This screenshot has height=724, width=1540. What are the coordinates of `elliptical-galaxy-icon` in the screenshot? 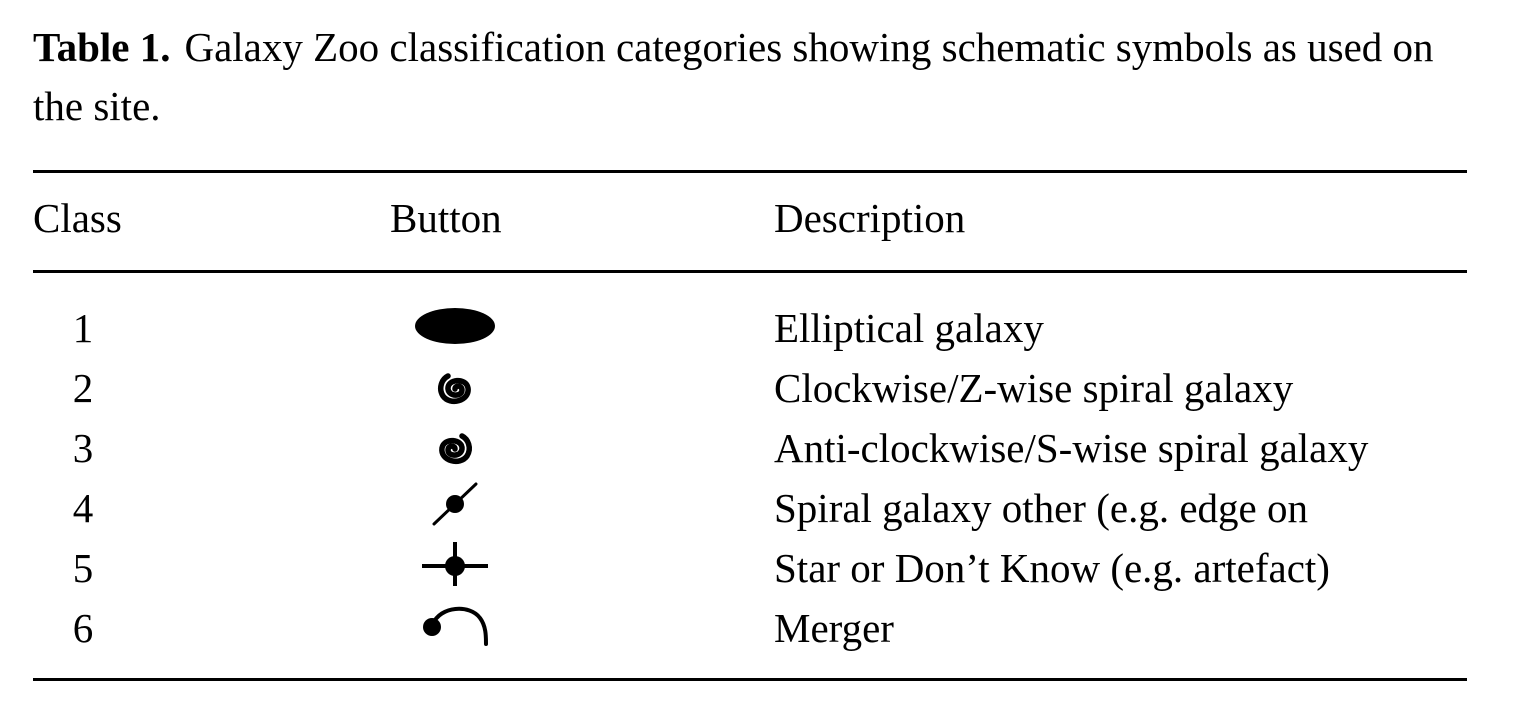 It's located at (455, 328).